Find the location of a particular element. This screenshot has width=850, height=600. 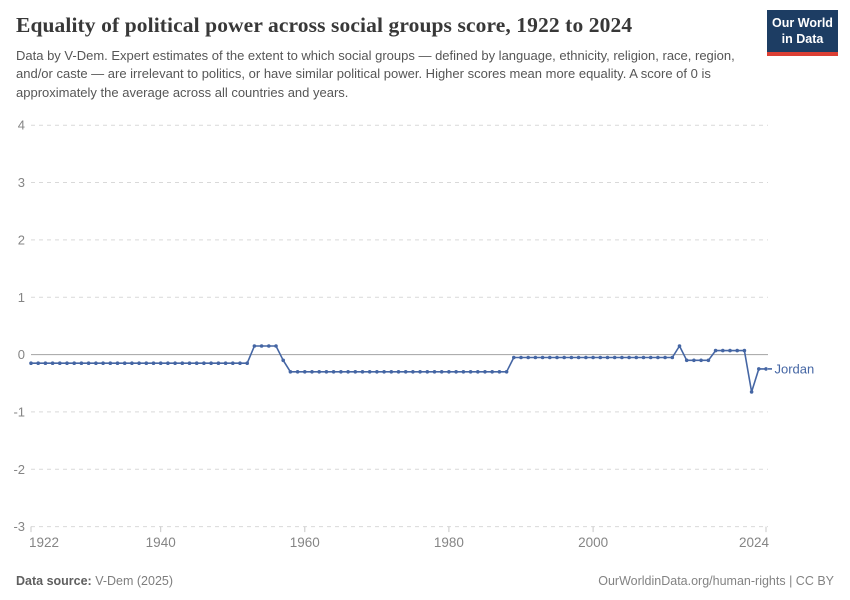

owid-logo: Our World in Data is located at coordinates (802, 33).